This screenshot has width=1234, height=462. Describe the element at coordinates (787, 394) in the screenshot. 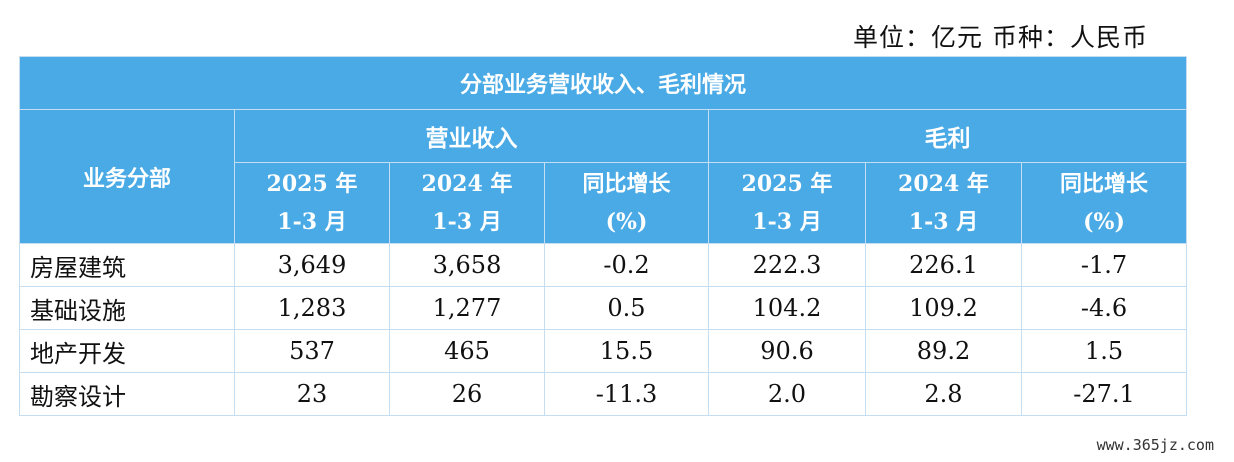

I see `gp-2025-cell: 2.0` at that location.